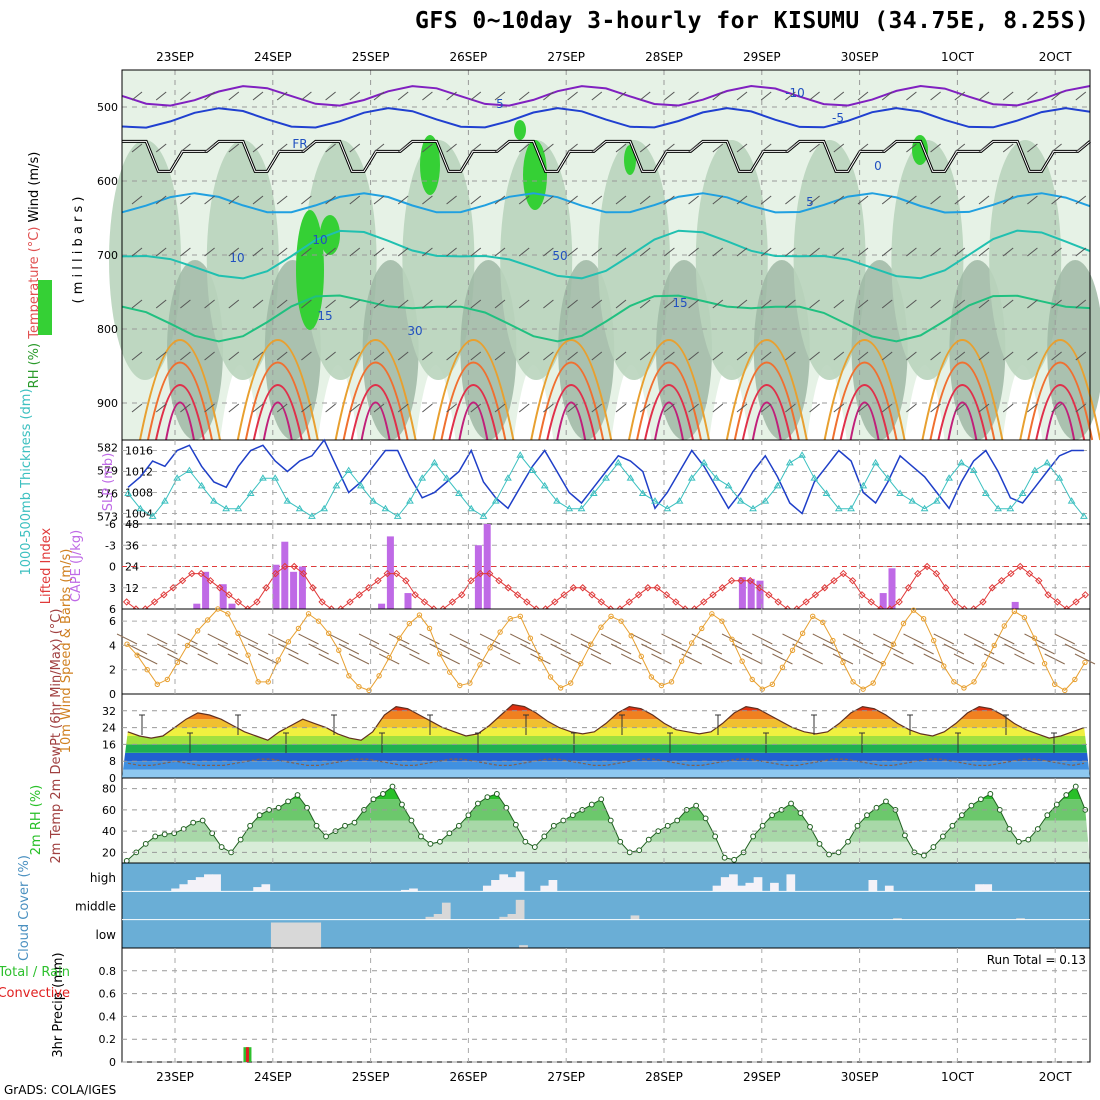  I want to click on y-tick-label: 0.2, so click(108, 1039).